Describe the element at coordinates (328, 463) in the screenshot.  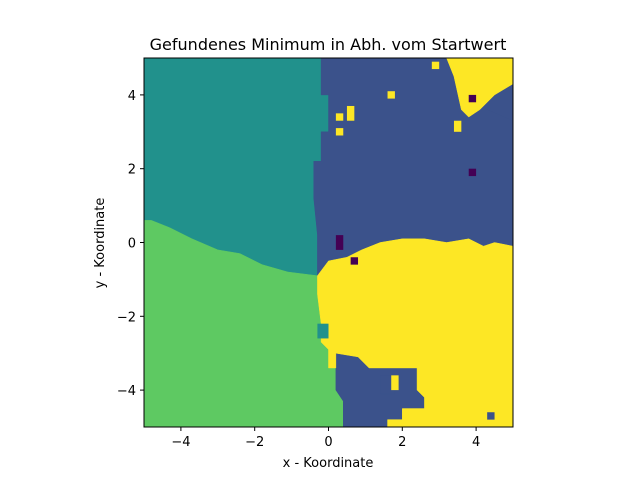
I see `x-axis-label: x - Koordinate` at that location.